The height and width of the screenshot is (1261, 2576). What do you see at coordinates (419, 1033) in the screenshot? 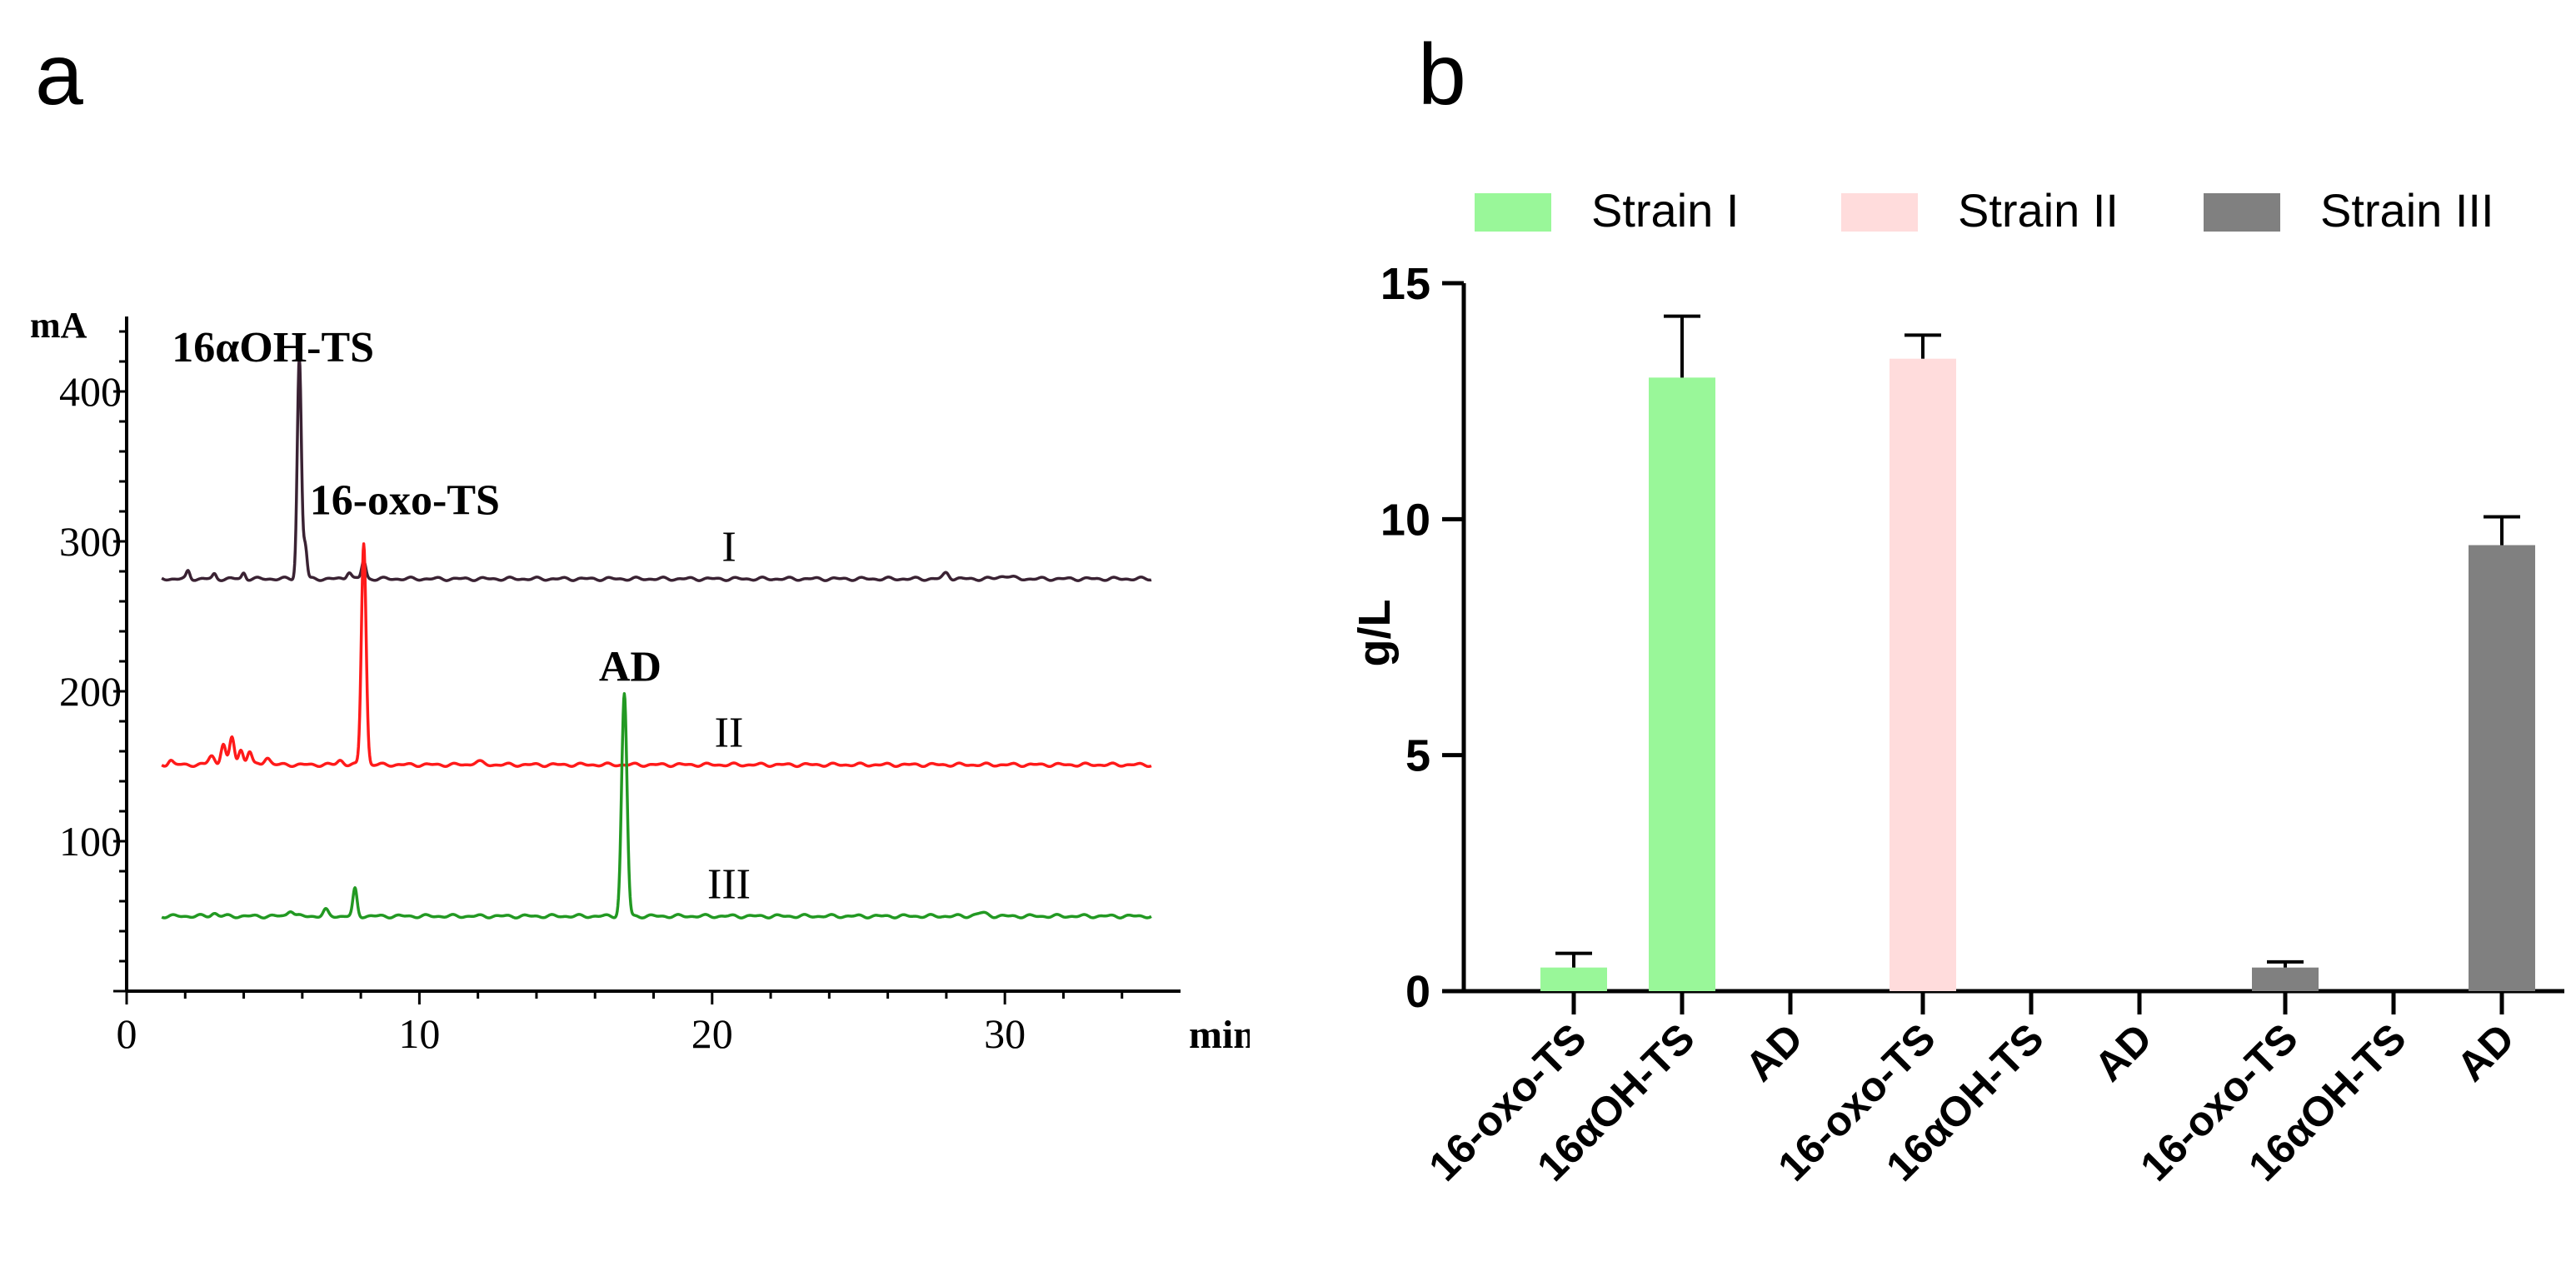
I see `x-tick-label: 10` at bounding box center [419, 1033].